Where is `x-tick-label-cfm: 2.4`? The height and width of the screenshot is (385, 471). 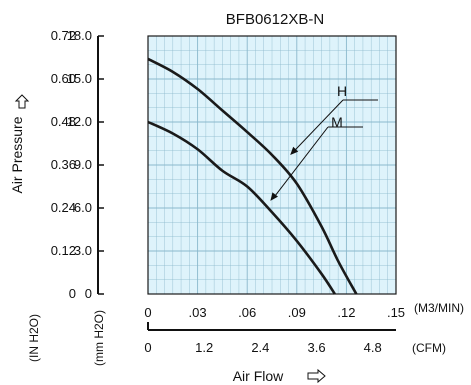
x-tick-label-cfm: 2.4 is located at coordinates (260, 347).